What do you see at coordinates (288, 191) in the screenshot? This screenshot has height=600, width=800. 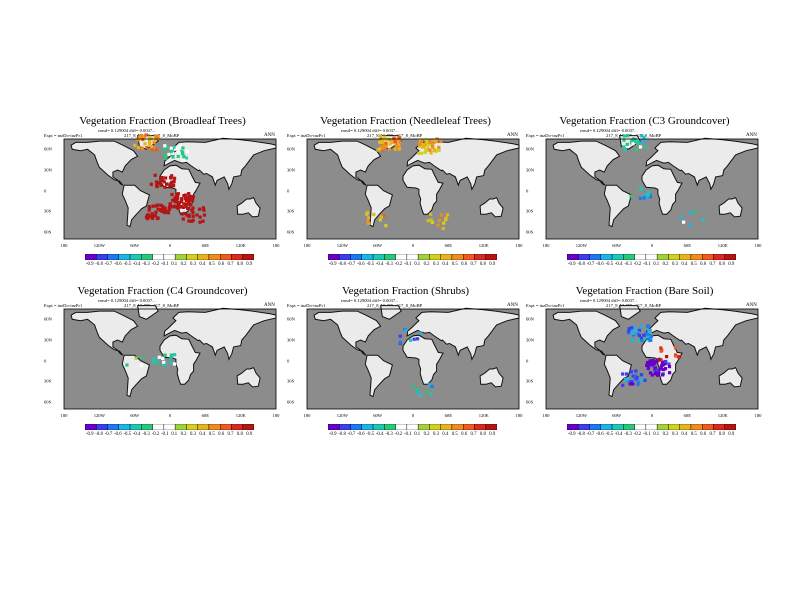 I see `y-tick-label: 0` at bounding box center [288, 191].